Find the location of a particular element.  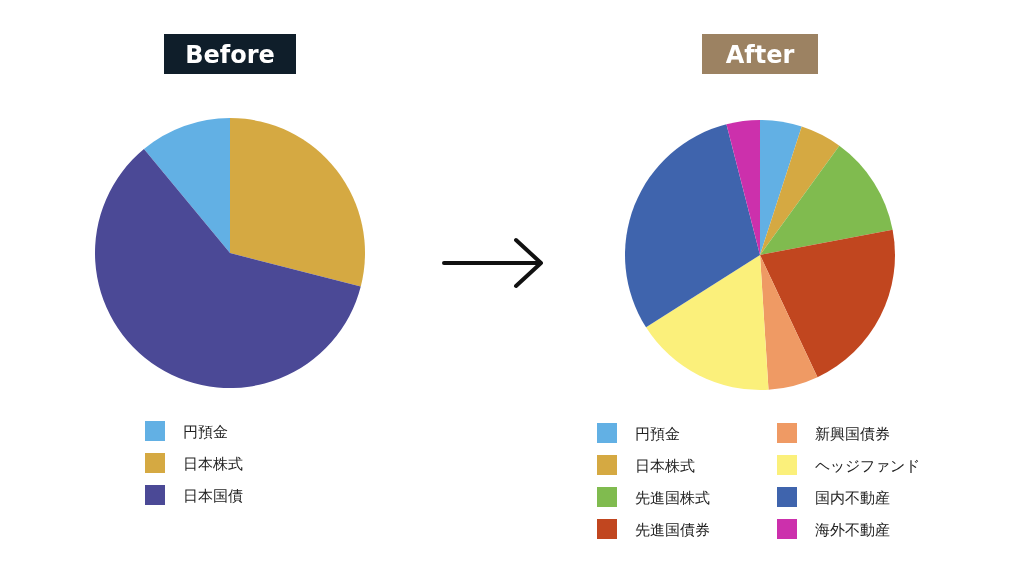

legend-label: ヘッジファンド is located at coordinates (867, 466).